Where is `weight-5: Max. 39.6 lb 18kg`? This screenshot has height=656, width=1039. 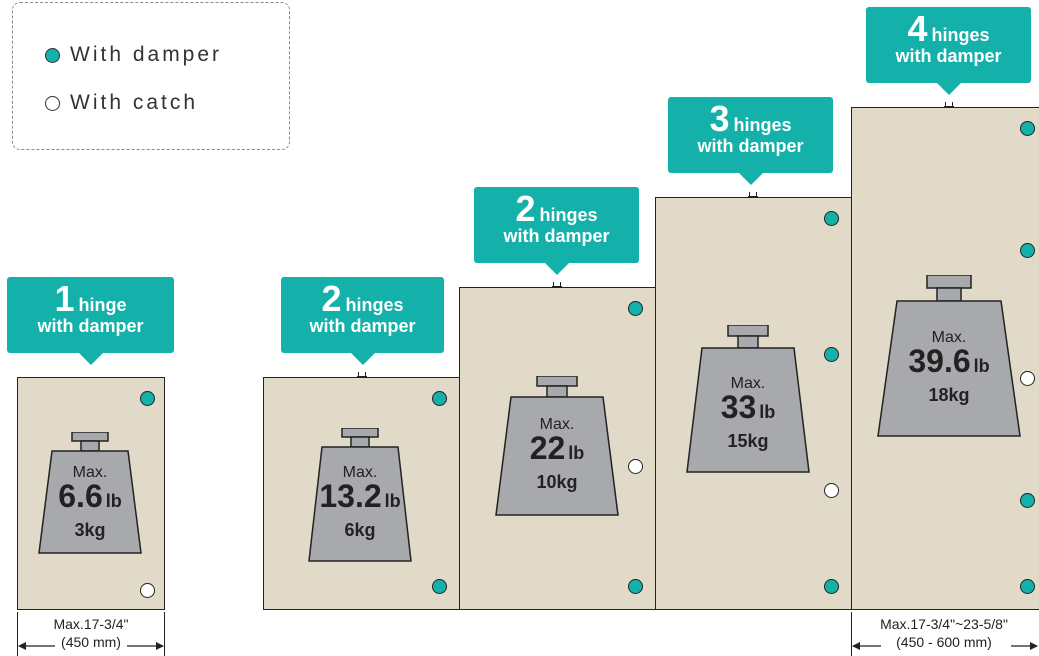 weight-5: Max. 39.6 lb 18kg is located at coordinates (949, 356).